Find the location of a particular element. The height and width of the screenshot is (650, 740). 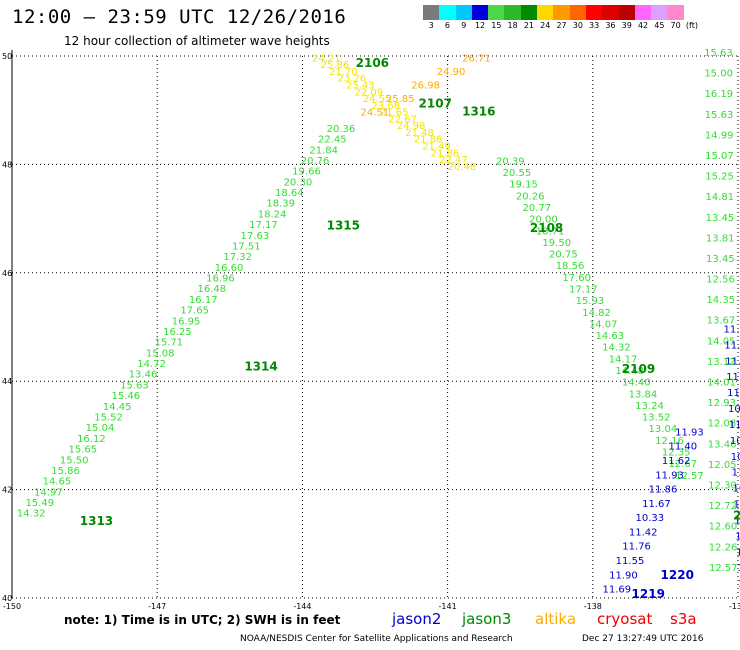

wave-height-value: 11.72 is located at coordinates (738, 552).